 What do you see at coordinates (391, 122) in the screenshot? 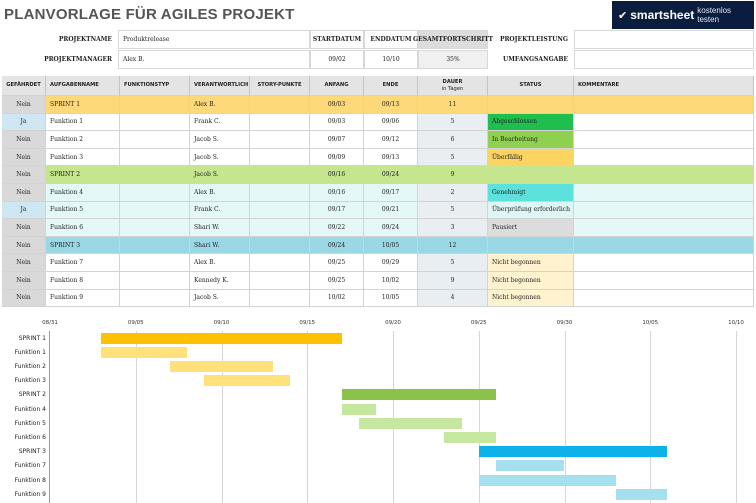
I see `cell-ende: 09/06` at bounding box center [391, 122].